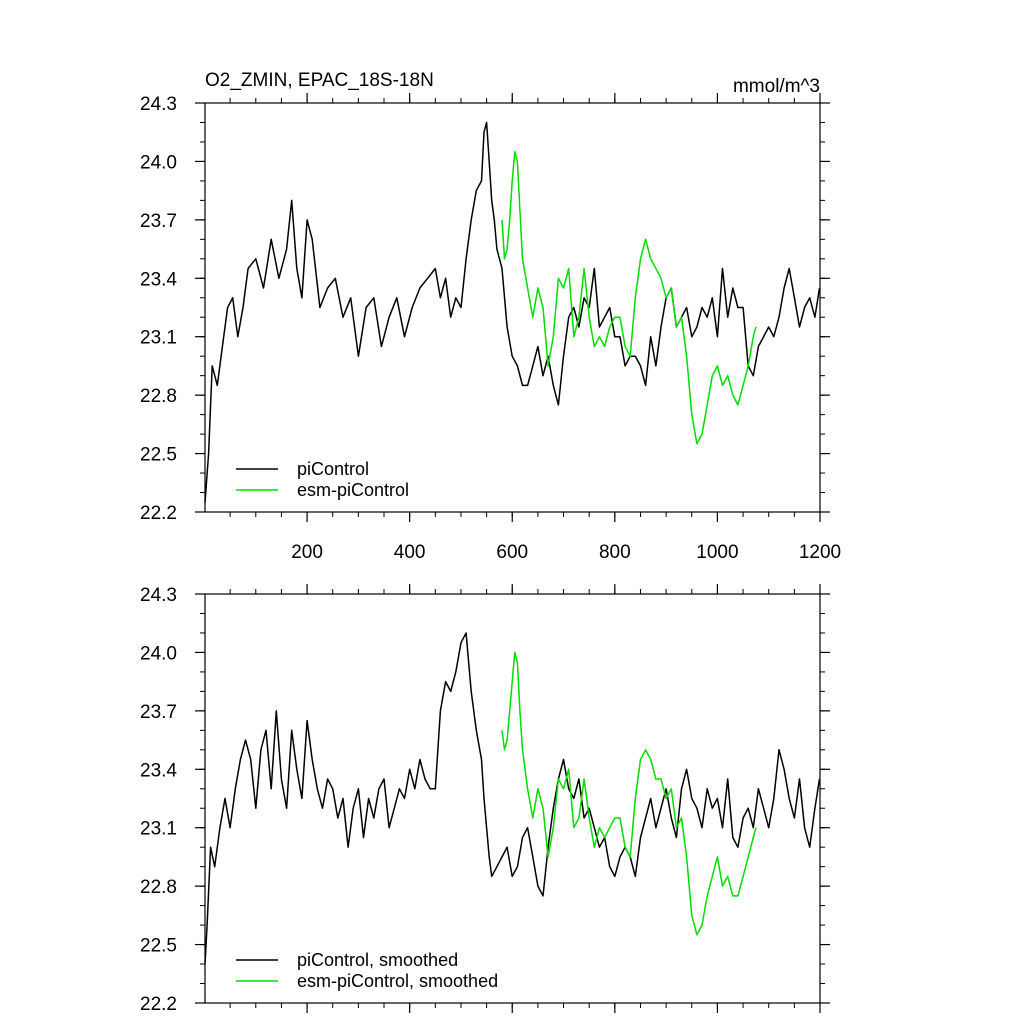 Image resolution: width=1024 pixels, height=1024 pixels. Describe the element at coordinates (353, 490) in the screenshot. I see `legend-label: esm-piControl` at that location.